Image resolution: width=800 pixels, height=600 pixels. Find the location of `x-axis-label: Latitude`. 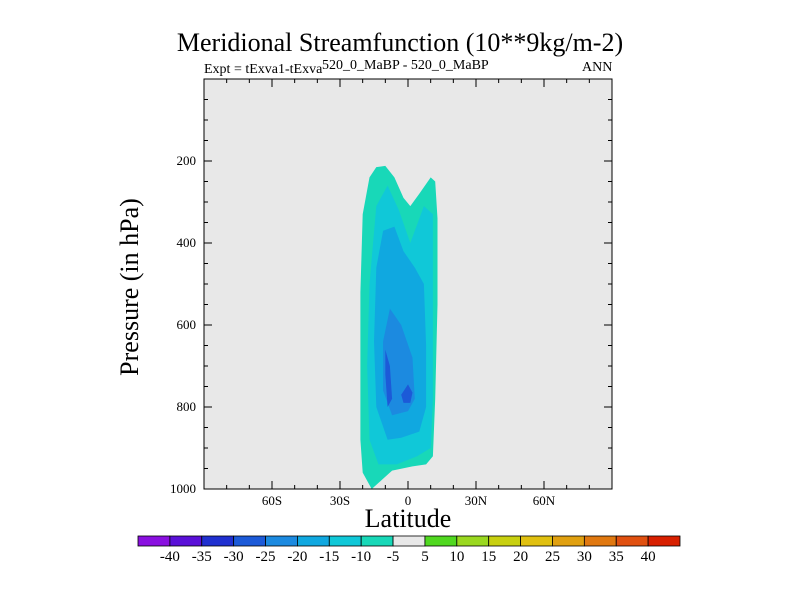

x-axis-label: Latitude is located at coordinates (408, 518).